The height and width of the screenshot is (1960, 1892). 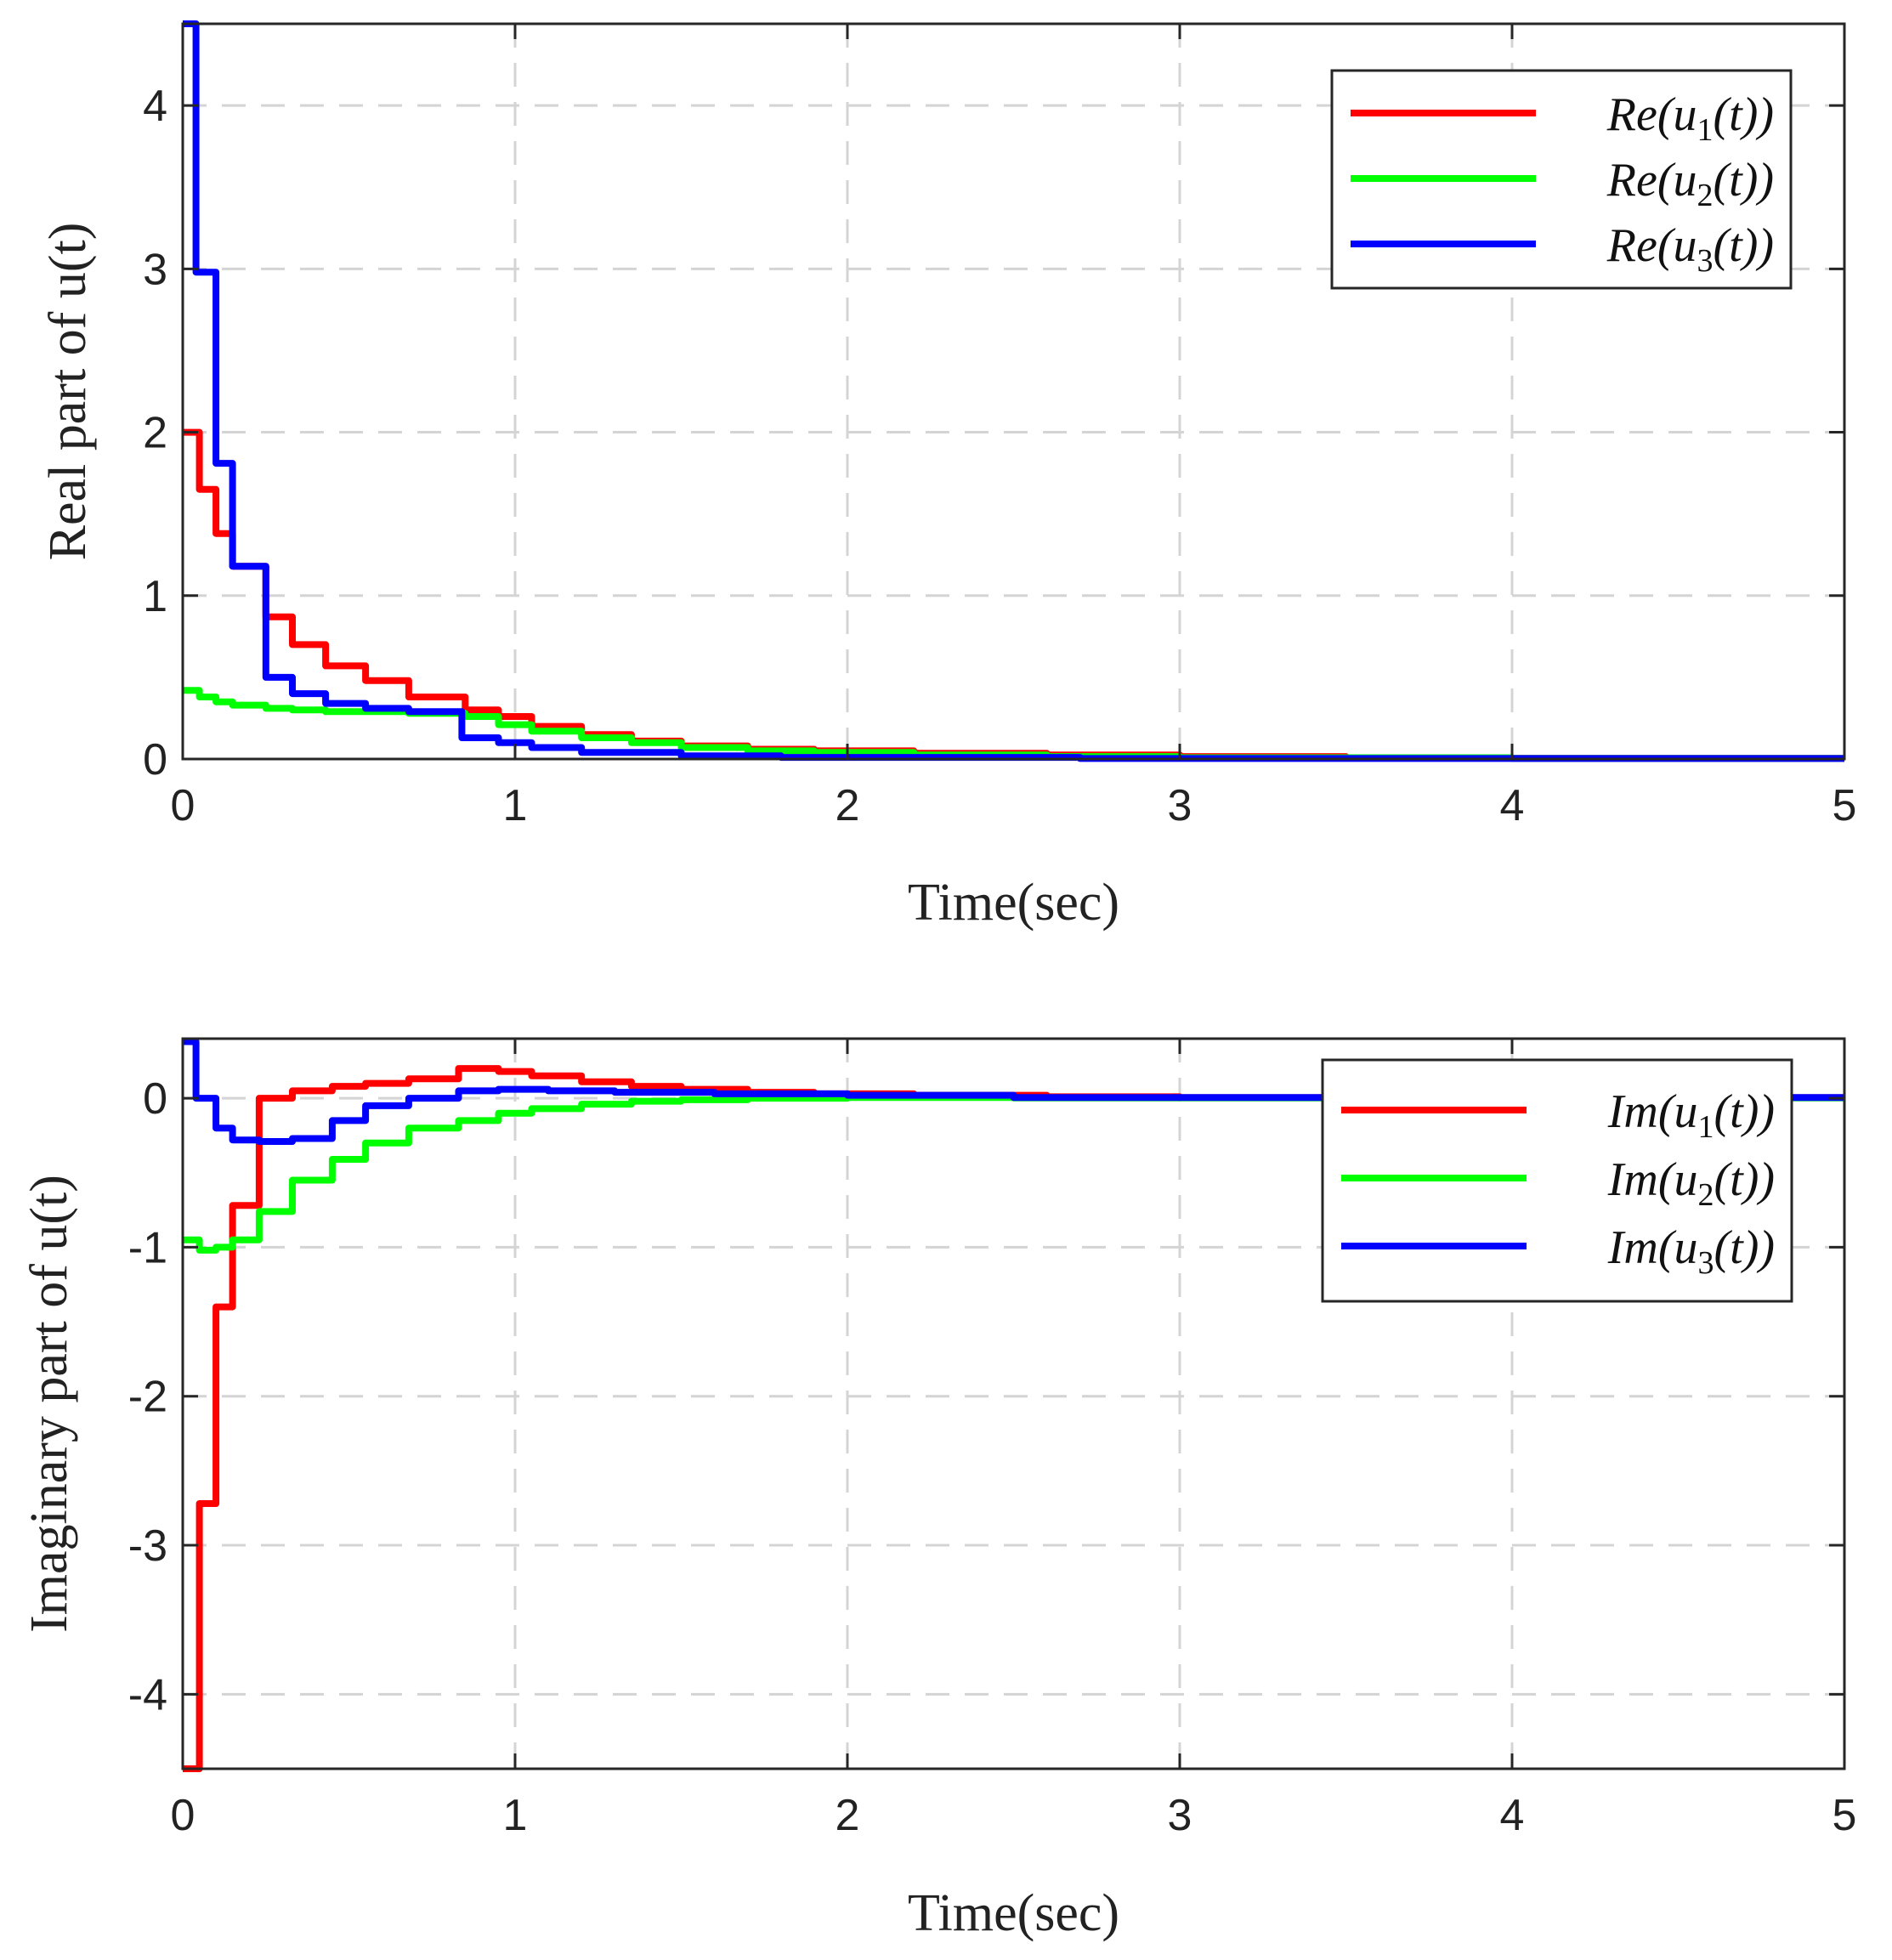 I want to click on y-tick-label: -2, so click(x=147, y=1397).